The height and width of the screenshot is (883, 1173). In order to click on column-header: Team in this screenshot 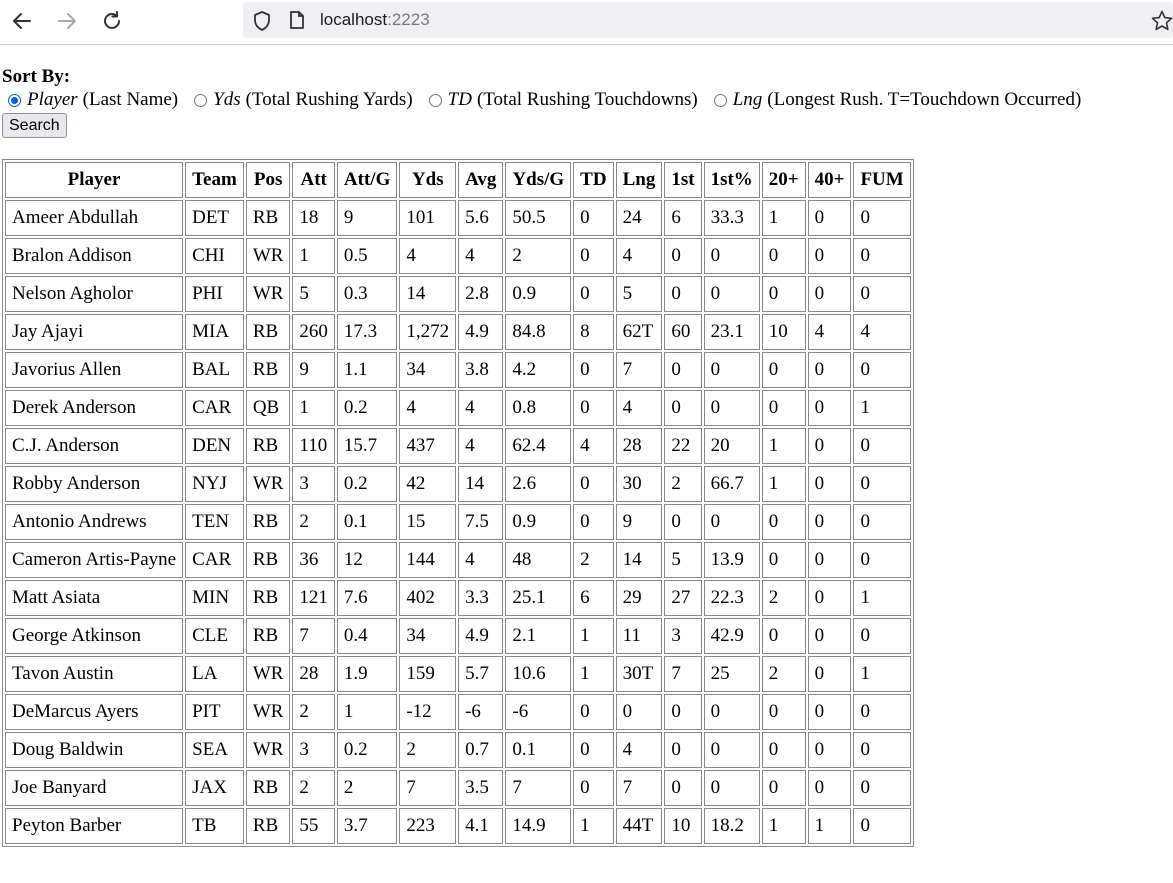, I will do `click(214, 180)`.